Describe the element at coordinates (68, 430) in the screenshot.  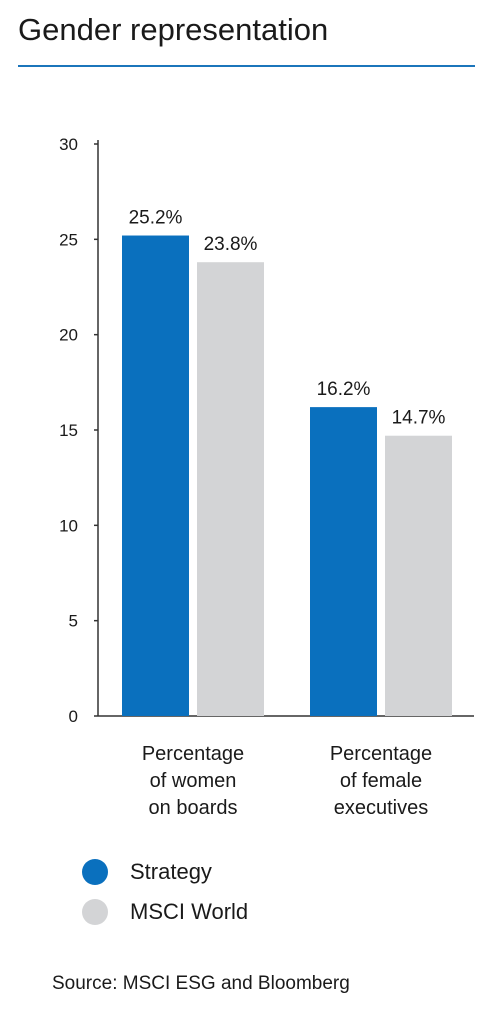
I see `y-tick-label-15: 15` at that location.